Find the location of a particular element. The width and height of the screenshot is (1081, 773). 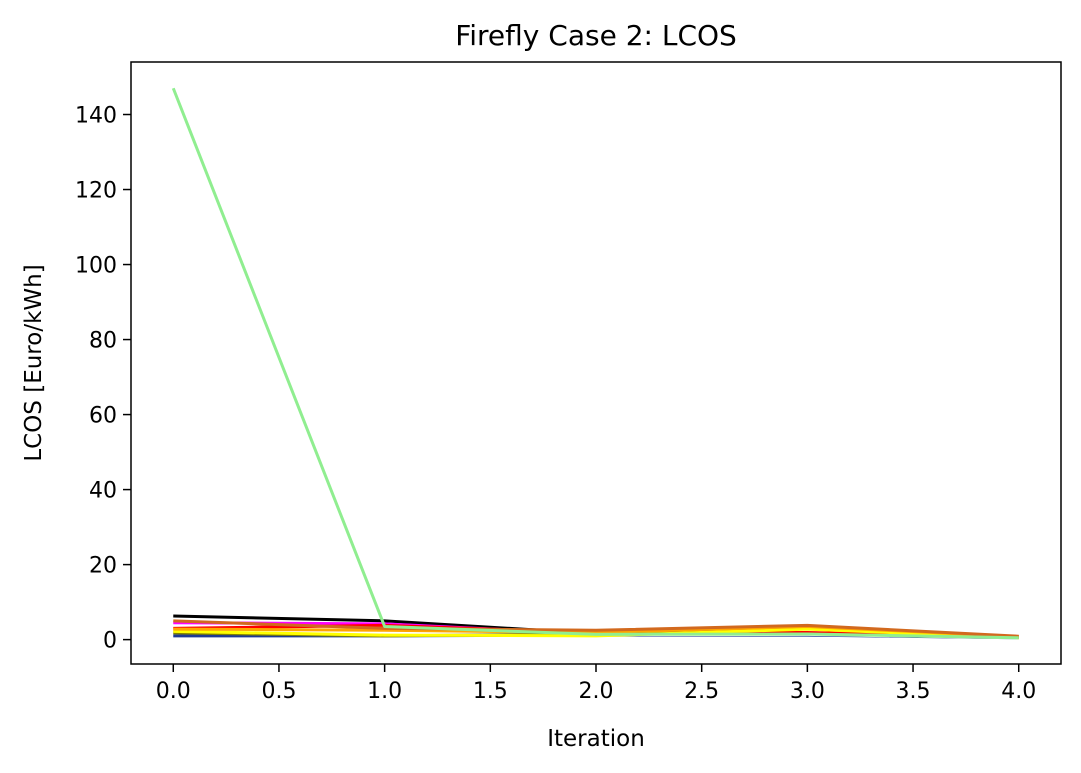

y-tick-label: 0 is located at coordinates (110, 641).